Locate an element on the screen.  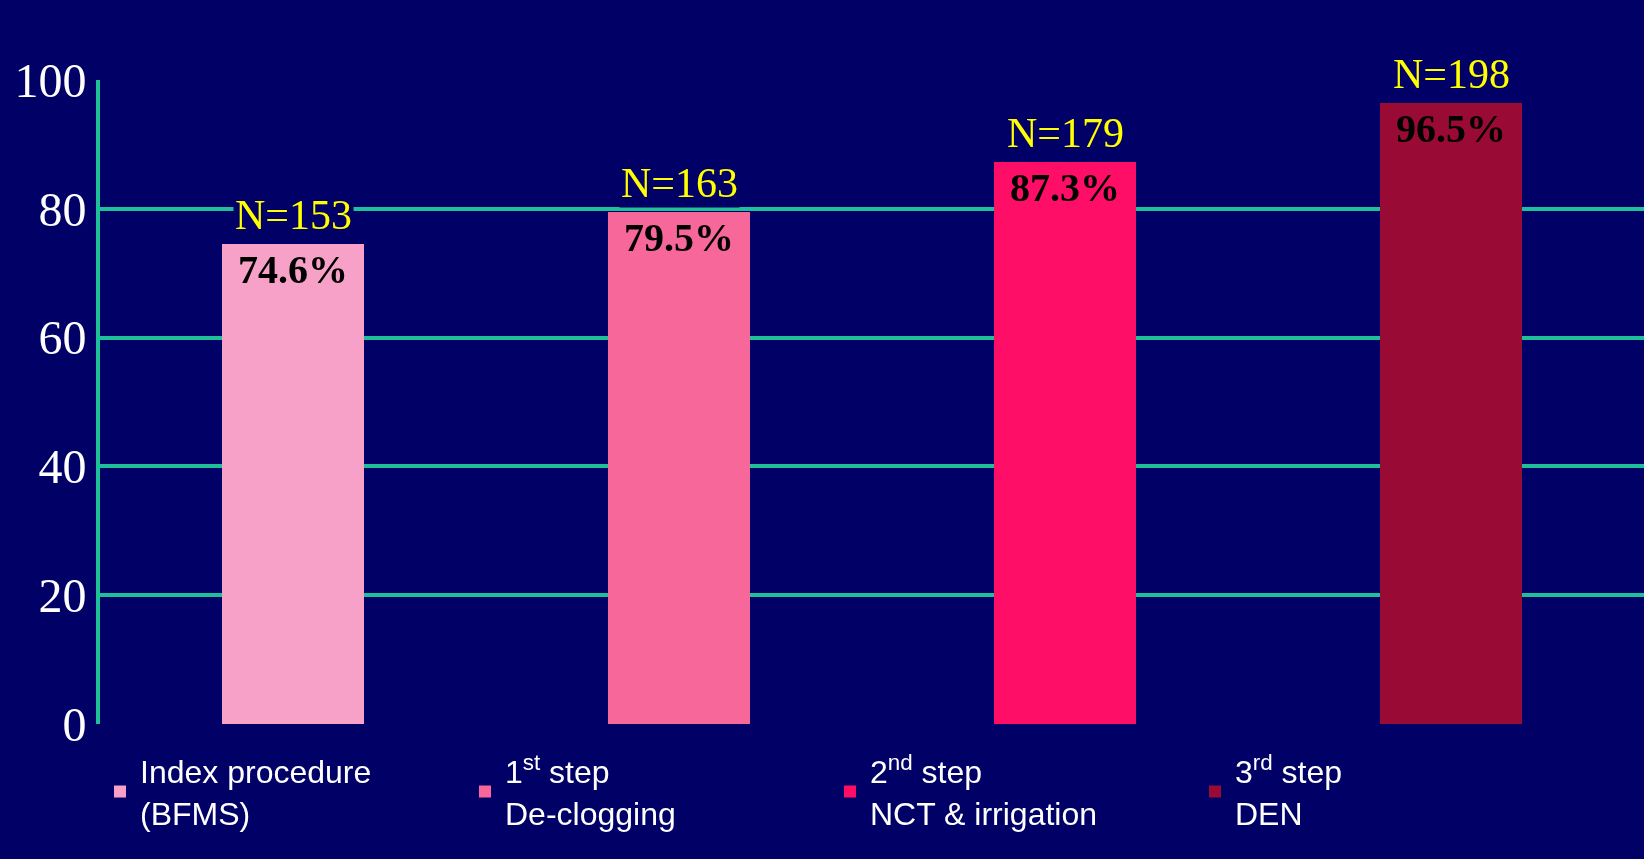
y-tick-label: 60 is located at coordinates (62, 338).